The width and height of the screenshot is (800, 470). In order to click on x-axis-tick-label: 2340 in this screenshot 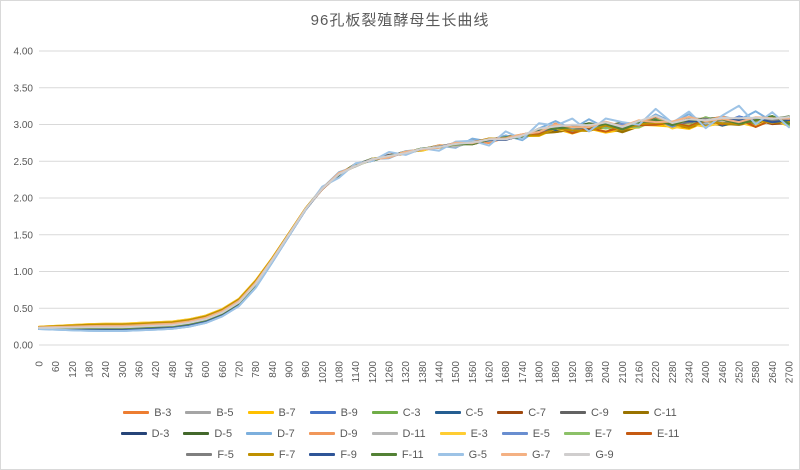, I will do `click(690, 372)`.